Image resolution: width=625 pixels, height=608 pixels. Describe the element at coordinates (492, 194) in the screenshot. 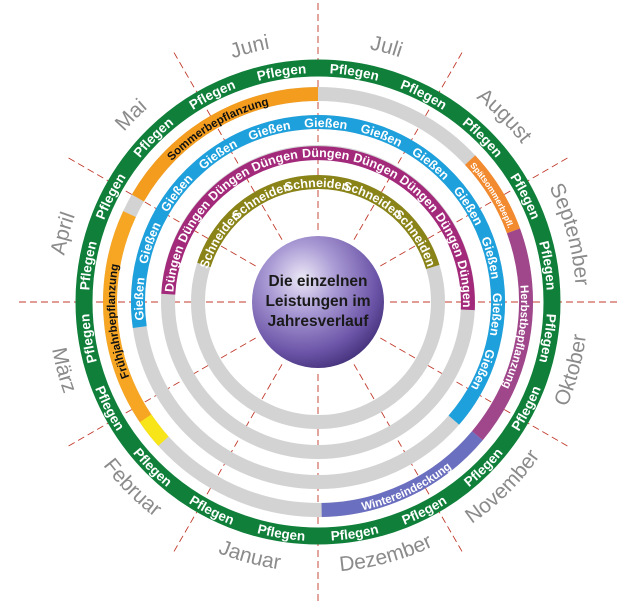

I see `spaetsommer-segment` at that location.